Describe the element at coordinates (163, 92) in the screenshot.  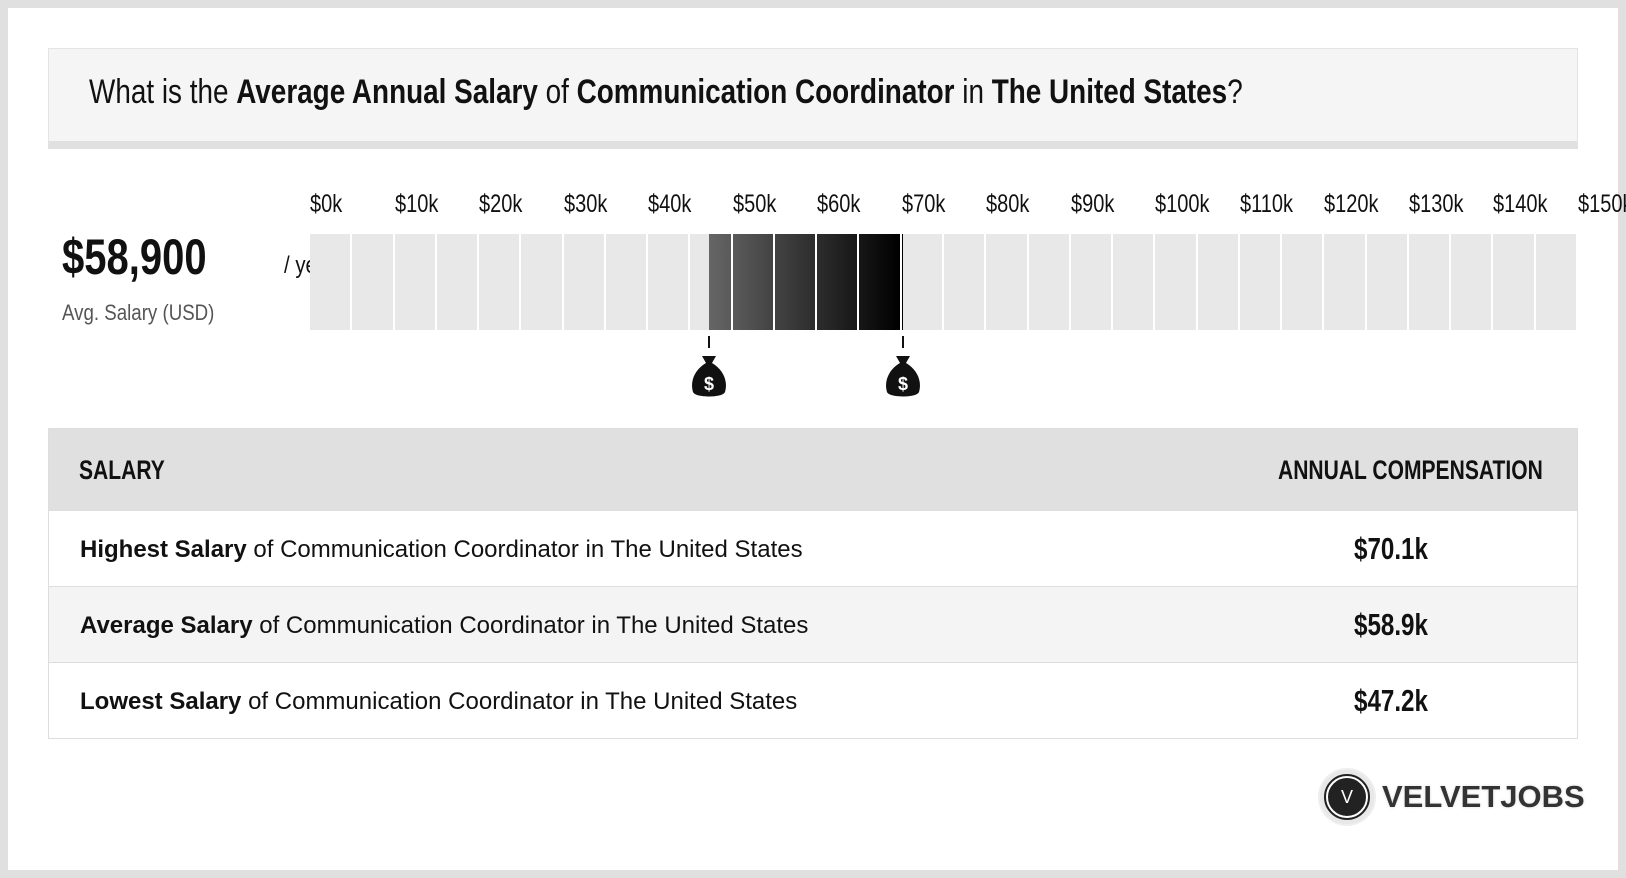
I see `title-text: What is the` at that location.